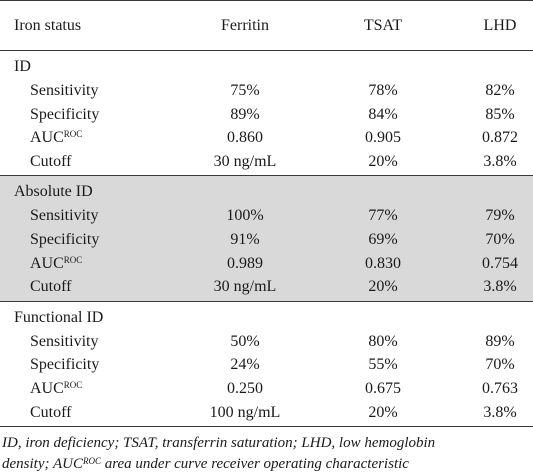 Image resolution: width=533 pixels, height=475 pixels. Describe the element at coordinates (383, 25) in the screenshot. I see `header-tsat: TSAT` at that location.